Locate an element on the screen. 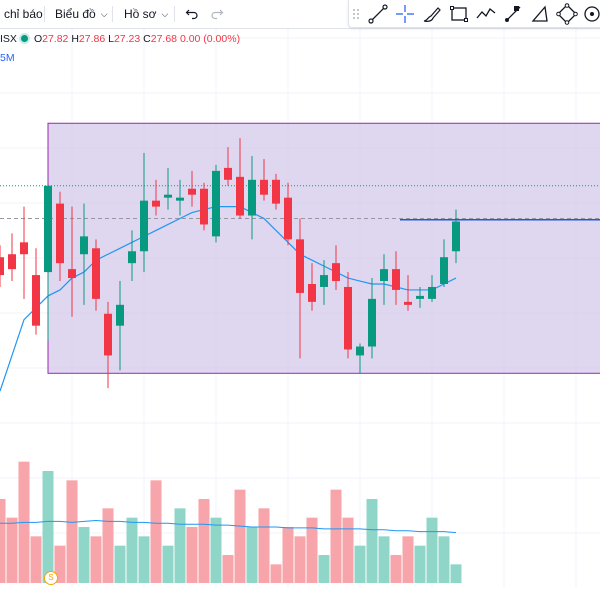 This screenshot has height=600, width=600. brush-icon is located at coordinates (432, 14).